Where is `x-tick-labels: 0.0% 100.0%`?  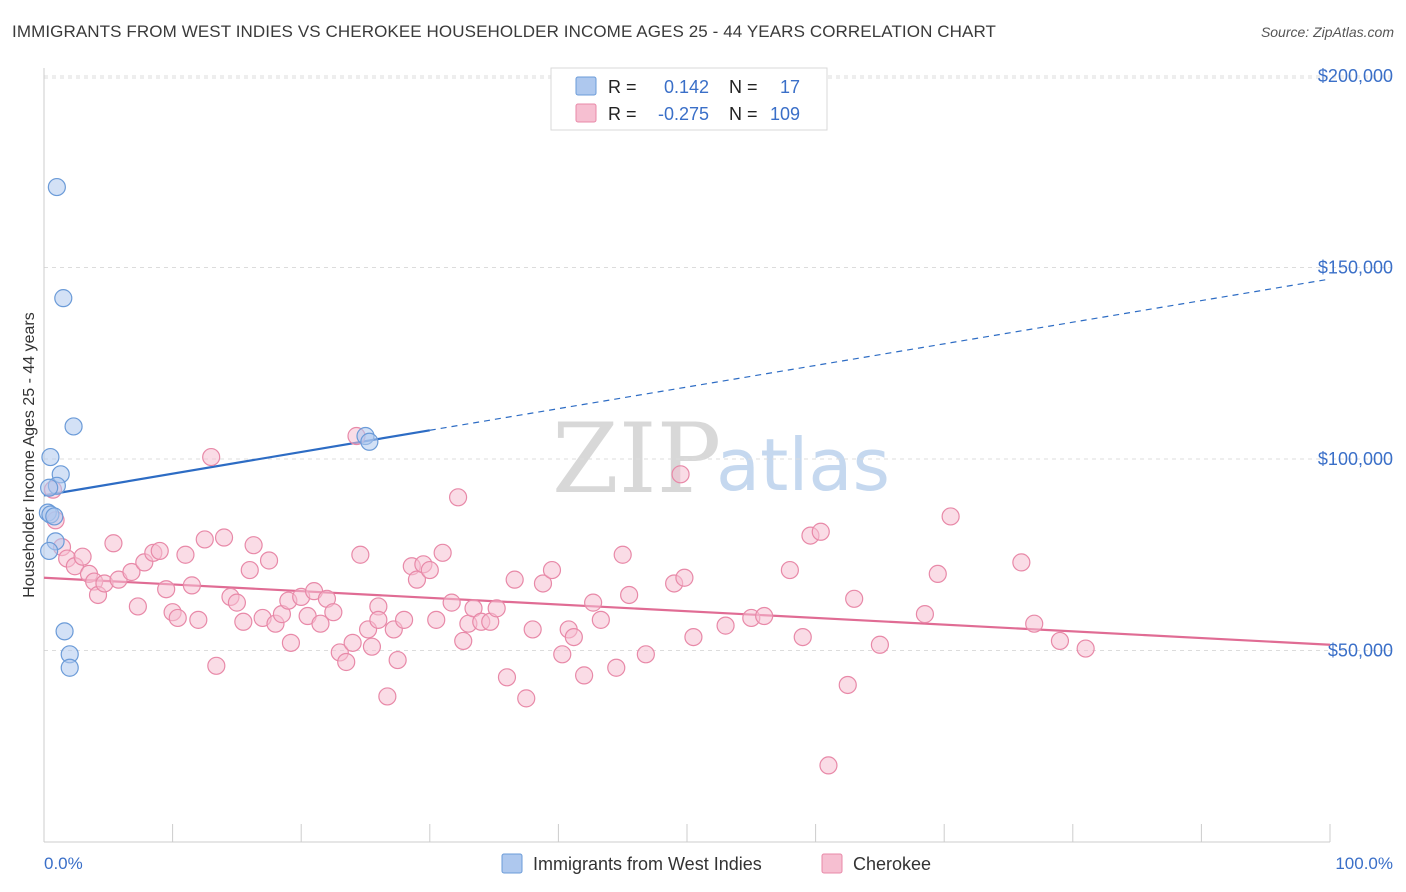
x-tick-labels: 0.0% 100.0% is located at coordinates (718, 863).